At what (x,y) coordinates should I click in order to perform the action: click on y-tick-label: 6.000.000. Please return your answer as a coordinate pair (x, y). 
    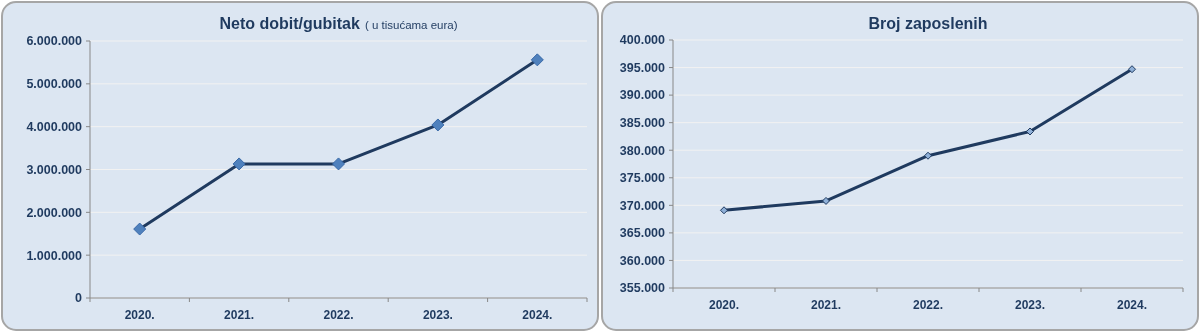
    Looking at the image, I should click on (54, 41).